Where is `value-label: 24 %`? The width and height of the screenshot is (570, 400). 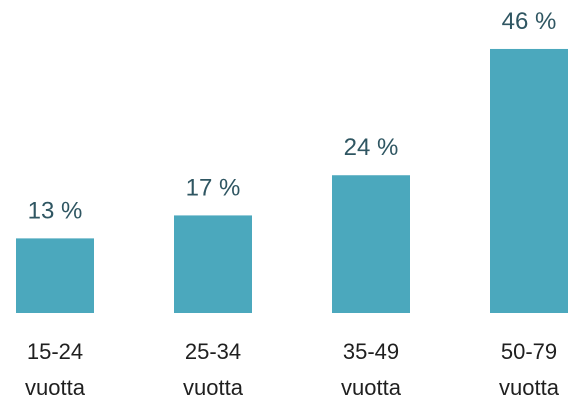 value-label: 24 % is located at coordinates (371, 147).